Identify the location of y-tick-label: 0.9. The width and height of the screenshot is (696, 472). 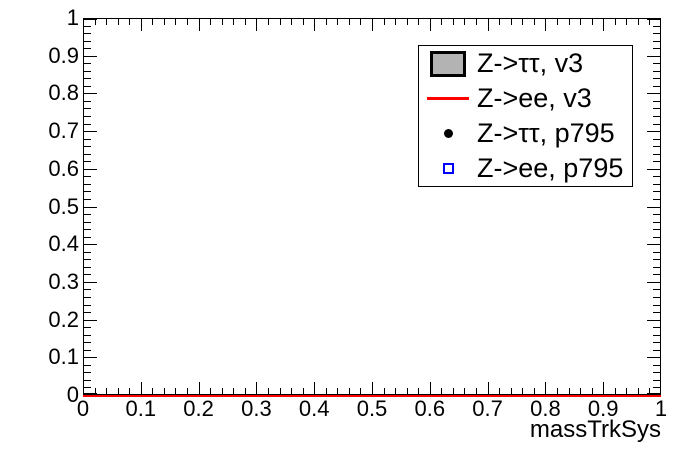
(63, 55).